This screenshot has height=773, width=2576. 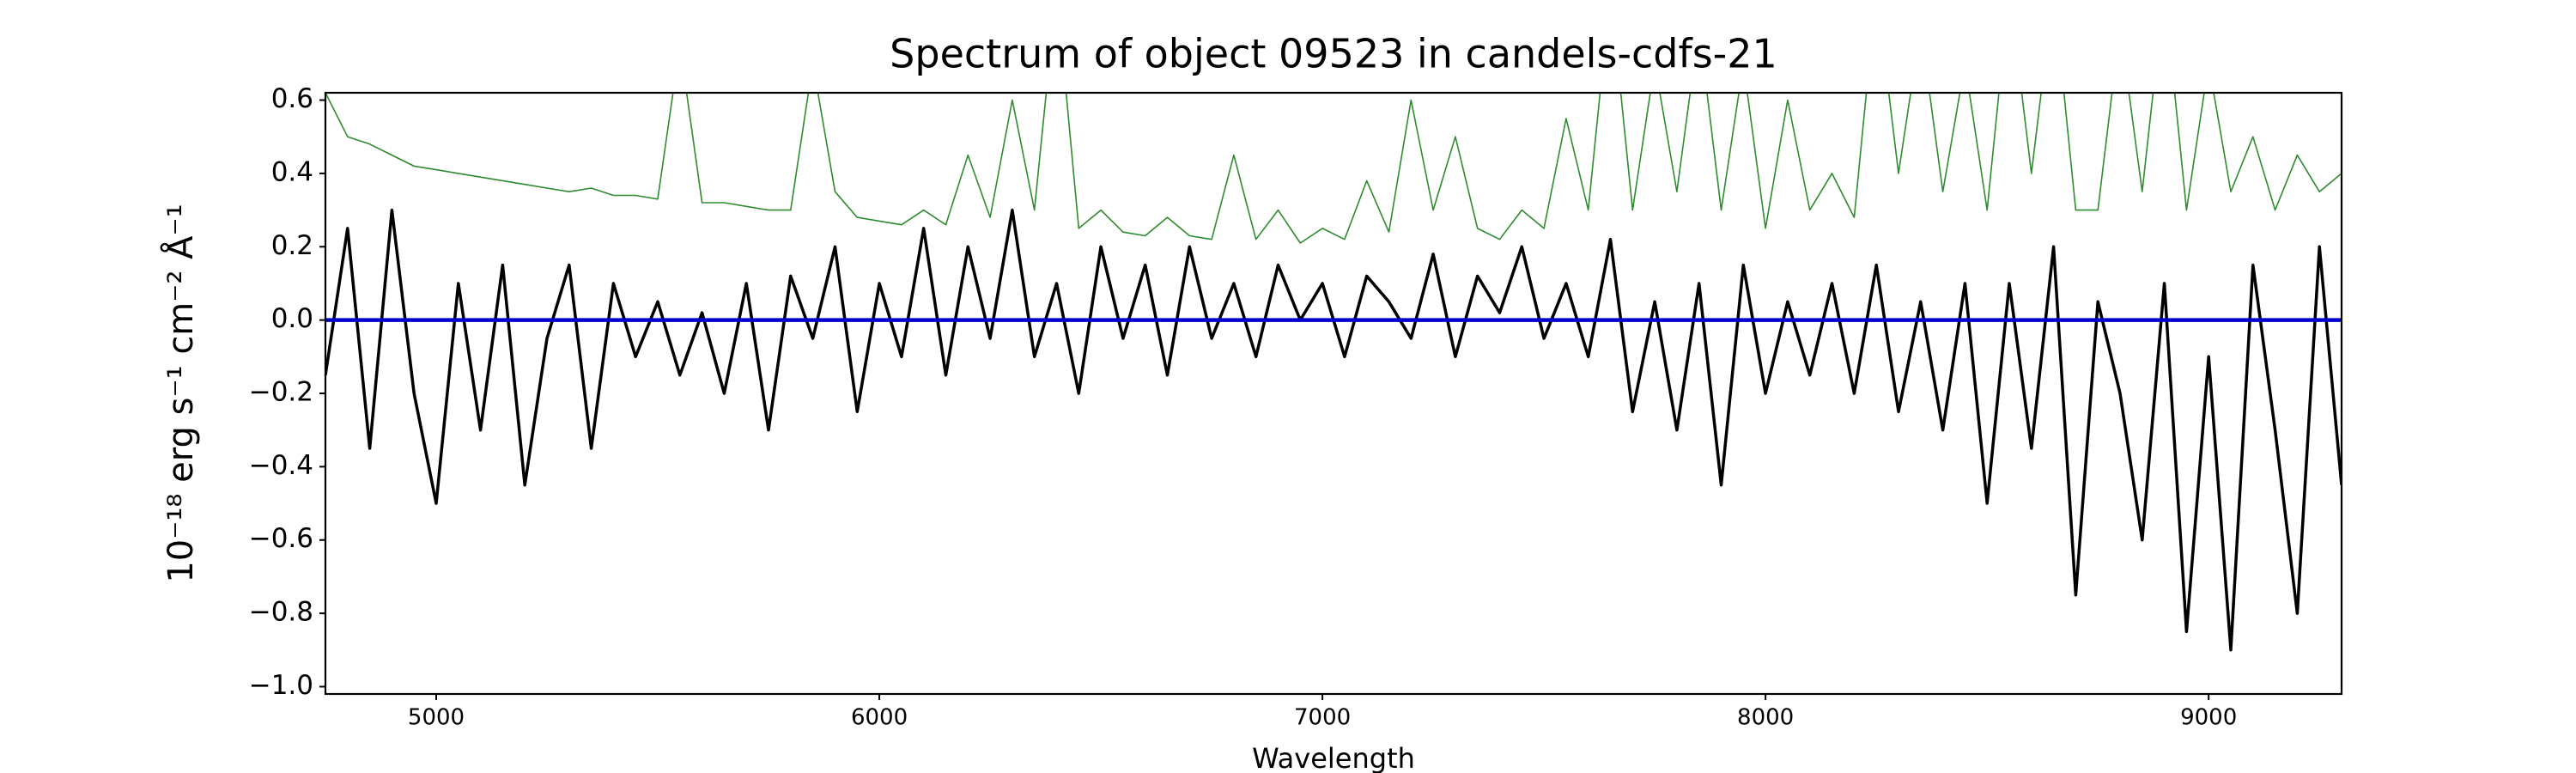 What do you see at coordinates (436, 718) in the screenshot?
I see `x-tick-label: 5000` at bounding box center [436, 718].